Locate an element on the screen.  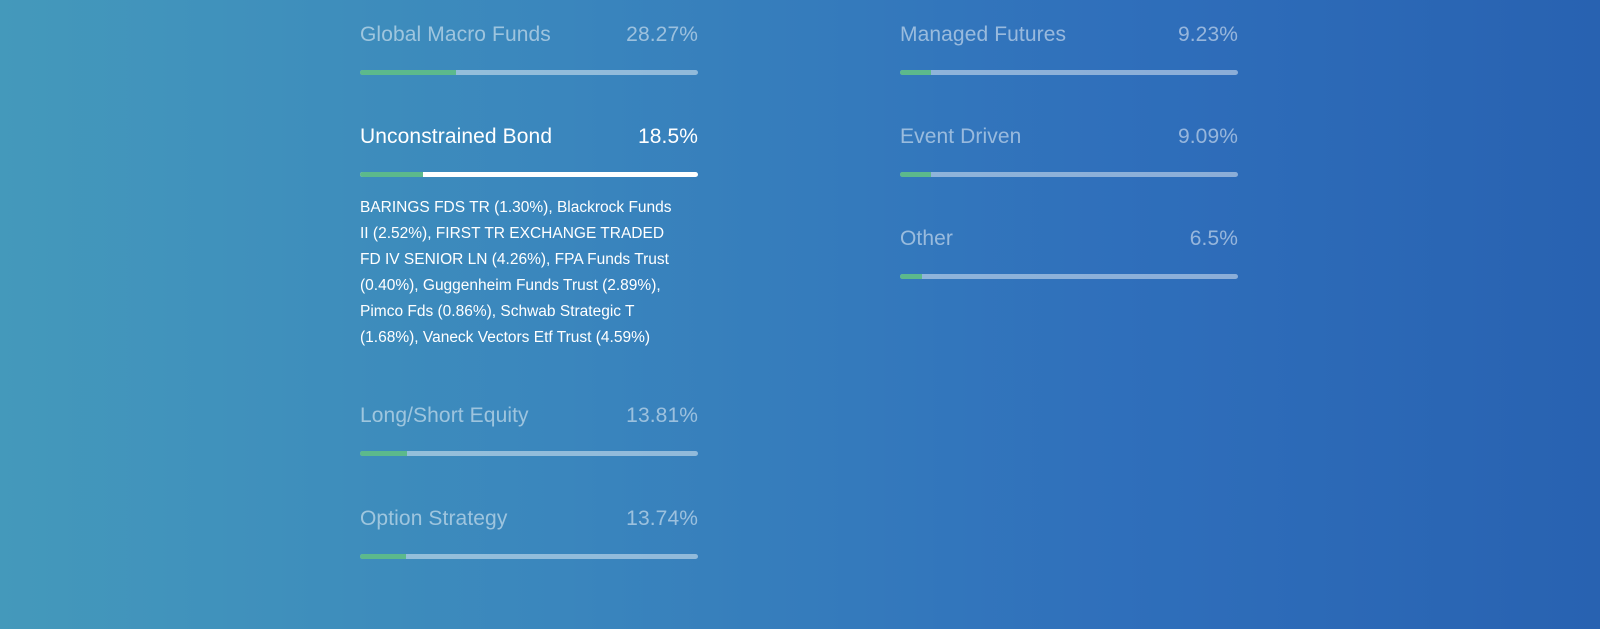
allocation-percent: 6.5% is located at coordinates (1213, 238).